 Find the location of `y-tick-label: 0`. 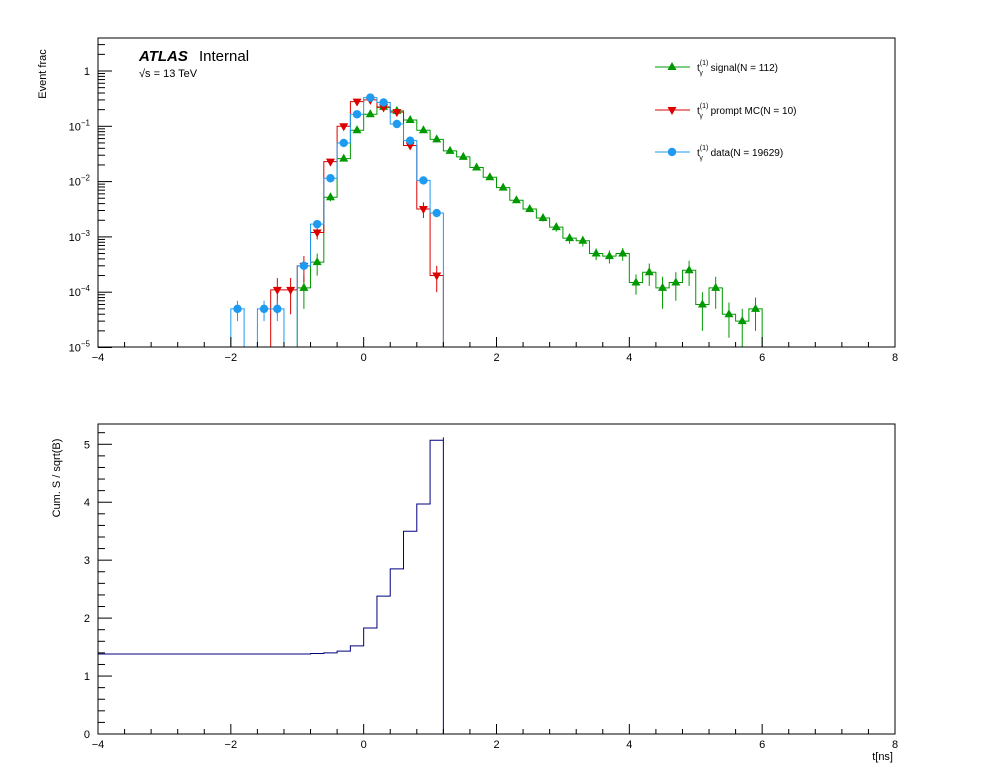

y-tick-label: 0 is located at coordinates (87, 735).